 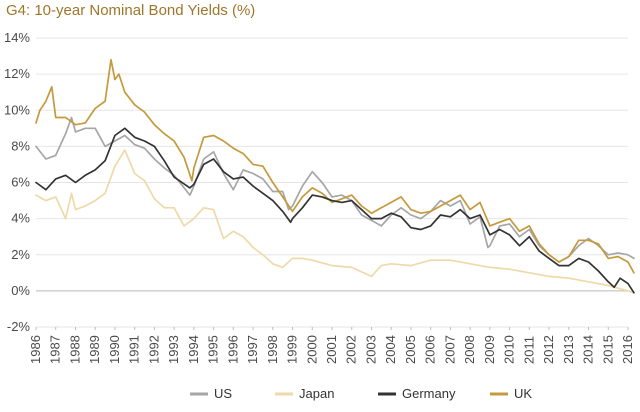 I want to click on y-tick-label: 14%, so click(x=17, y=37).